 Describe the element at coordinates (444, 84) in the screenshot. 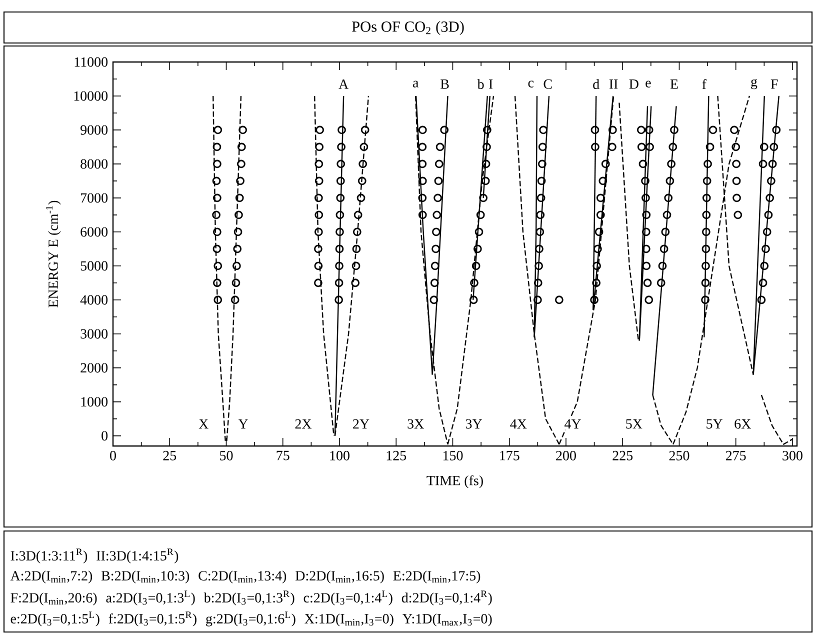

I see `annotation: B` at that location.